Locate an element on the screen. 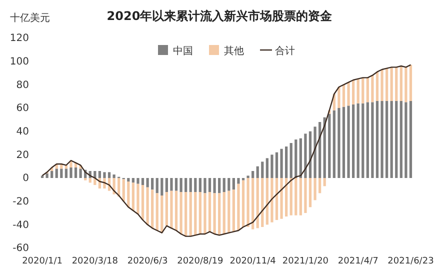  x-tick-label: 2021/1/20 is located at coordinates (305, 261).